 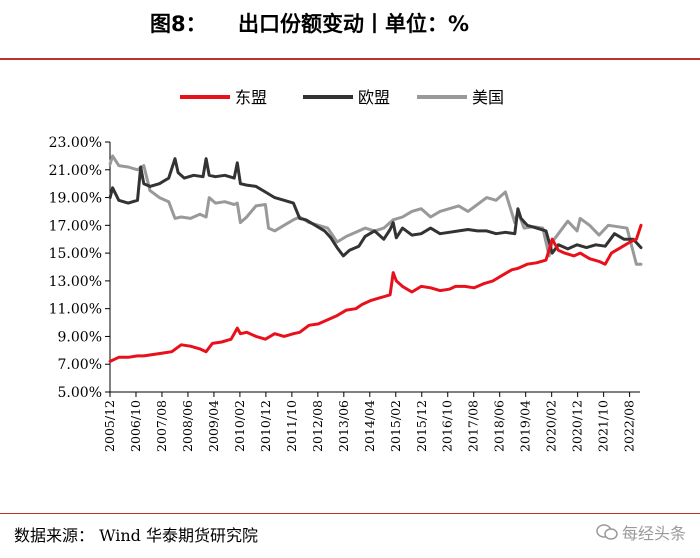 I want to click on x-tick-label: 2013/06, so click(x=343, y=426).